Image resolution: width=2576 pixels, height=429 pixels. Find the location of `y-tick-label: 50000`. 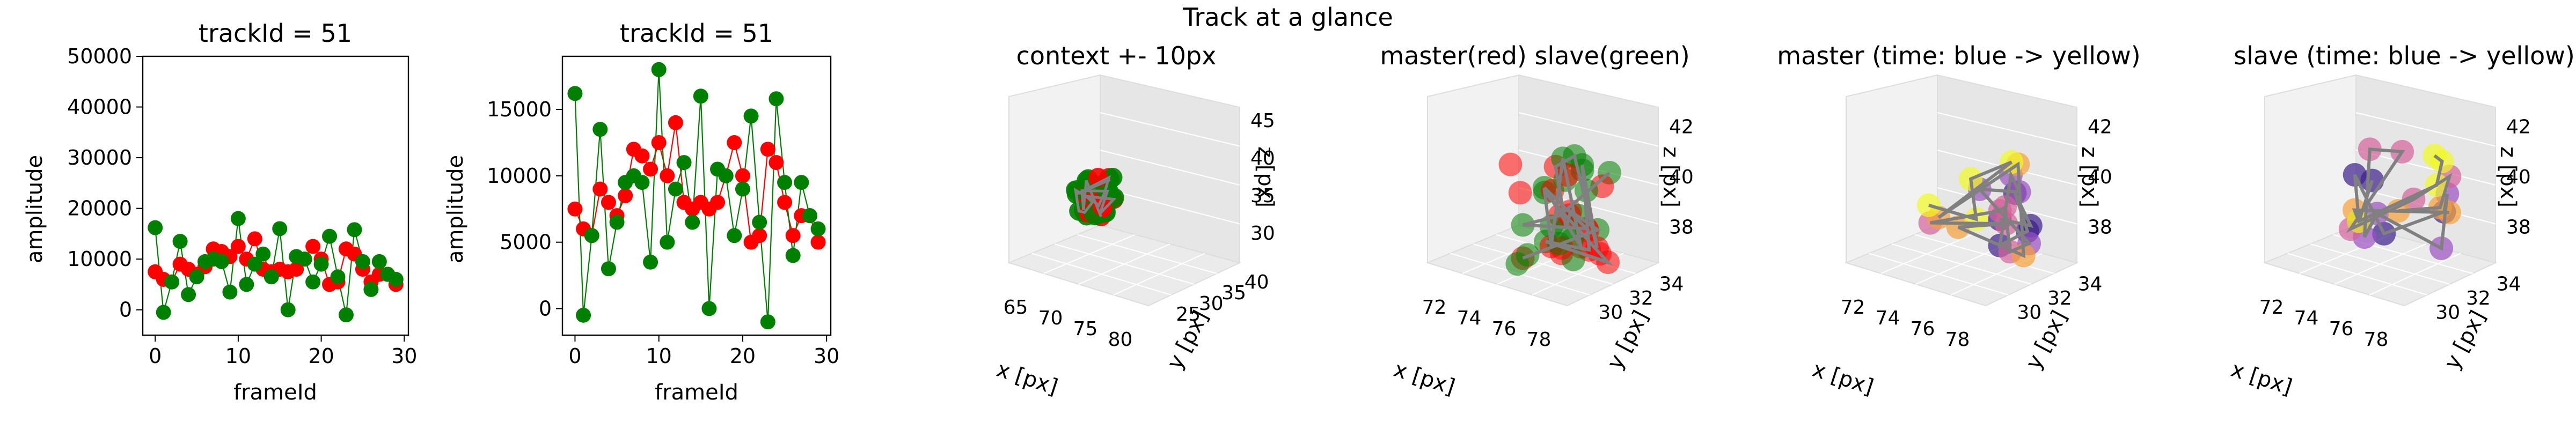

y-tick-label: 50000 is located at coordinates (99, 56).